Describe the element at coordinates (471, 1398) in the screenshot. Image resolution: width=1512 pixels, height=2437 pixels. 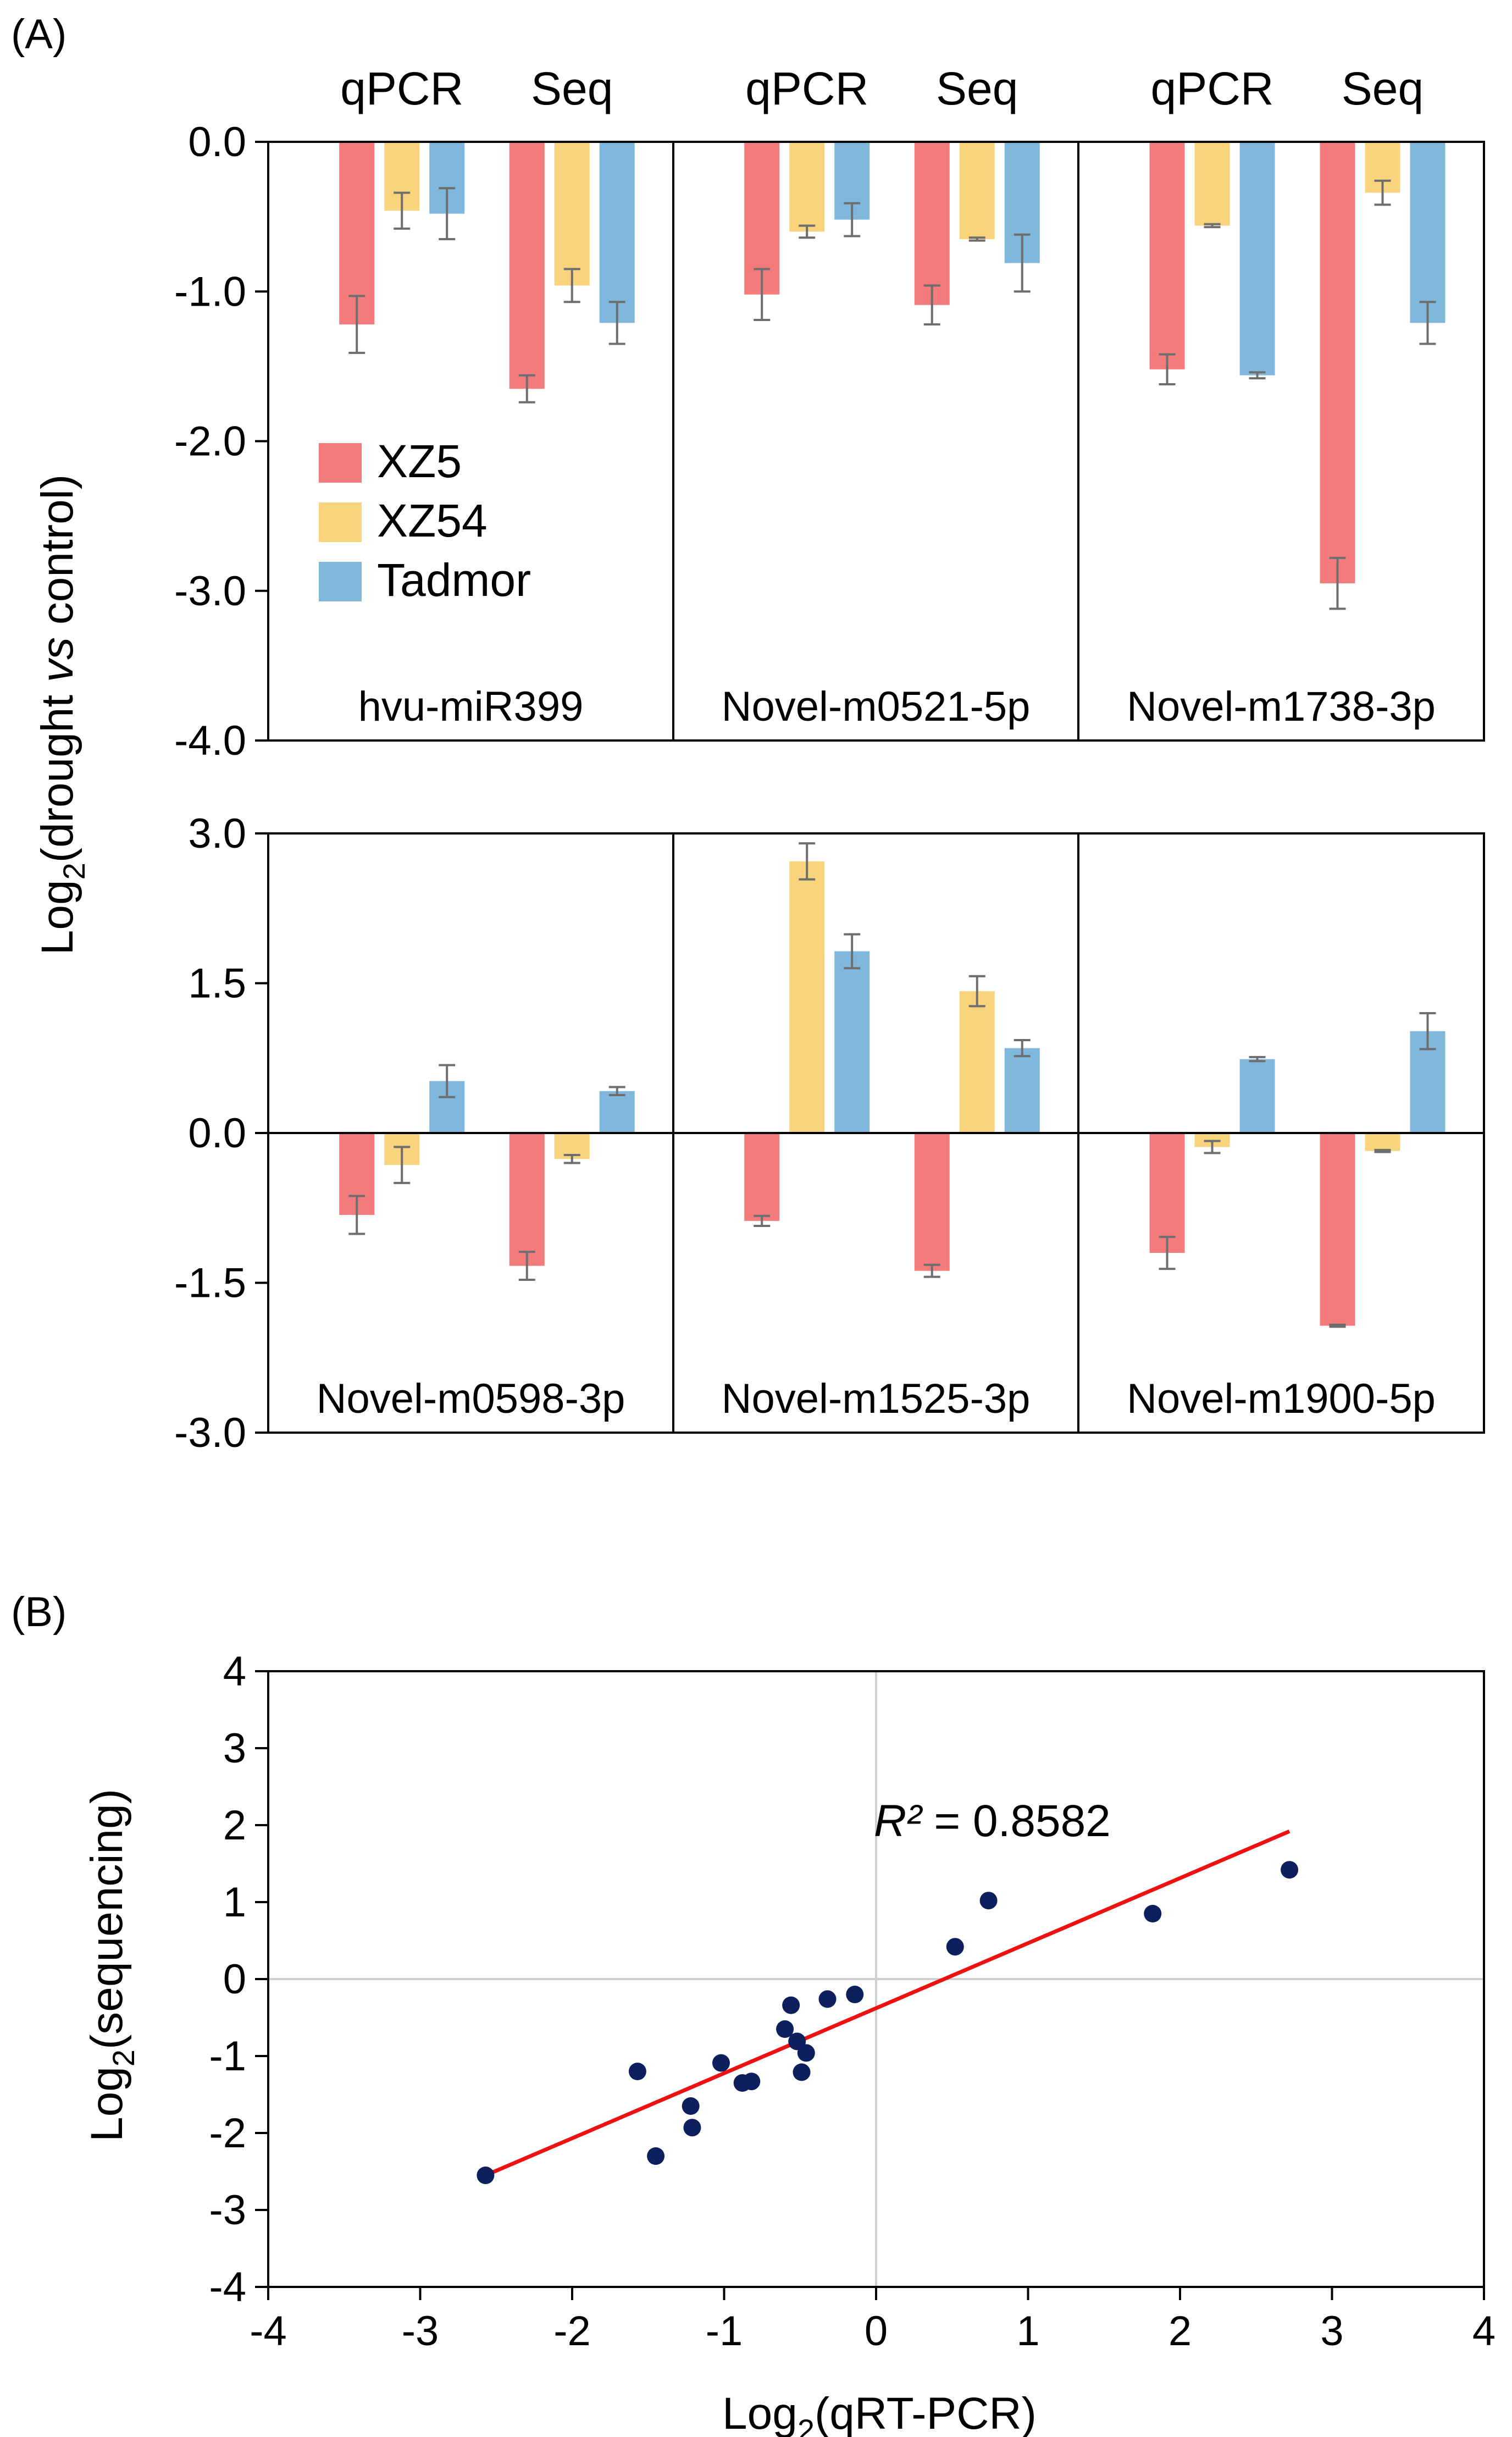
I see `mirna-label: Novel-m0598-3p` at that location.